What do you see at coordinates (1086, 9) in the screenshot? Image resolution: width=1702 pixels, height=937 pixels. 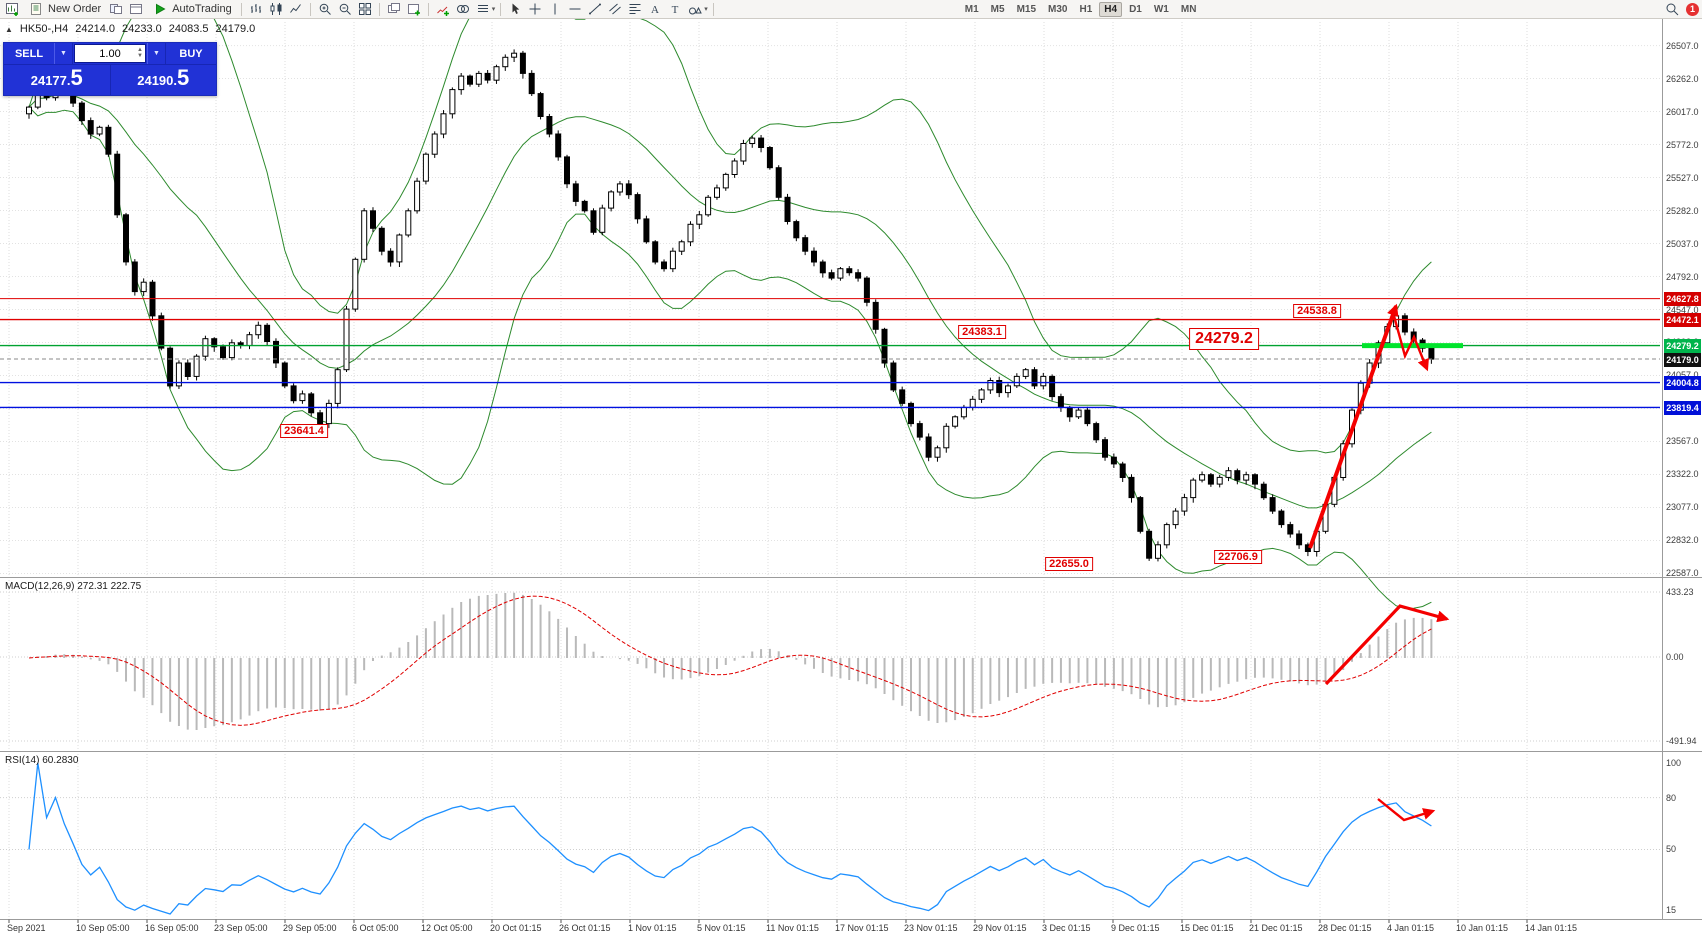 I see `timeframe-button-h1: H1` at bounding box center [1086, 9].